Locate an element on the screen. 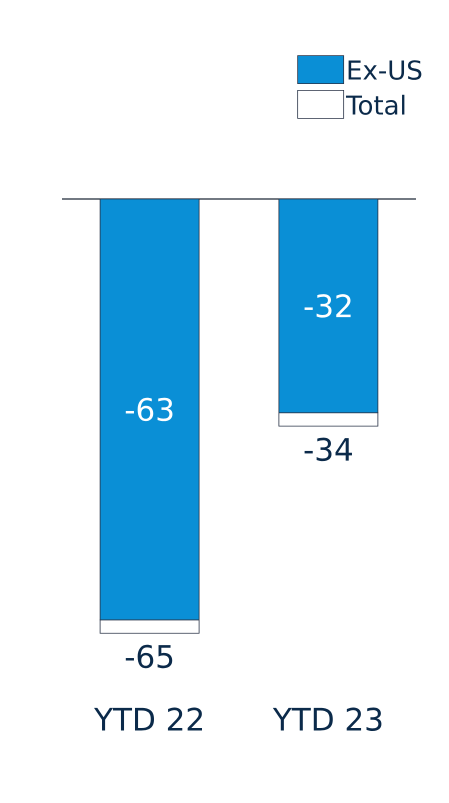  x-tick-label: YTD 22 is located at coordinates (148, 719).